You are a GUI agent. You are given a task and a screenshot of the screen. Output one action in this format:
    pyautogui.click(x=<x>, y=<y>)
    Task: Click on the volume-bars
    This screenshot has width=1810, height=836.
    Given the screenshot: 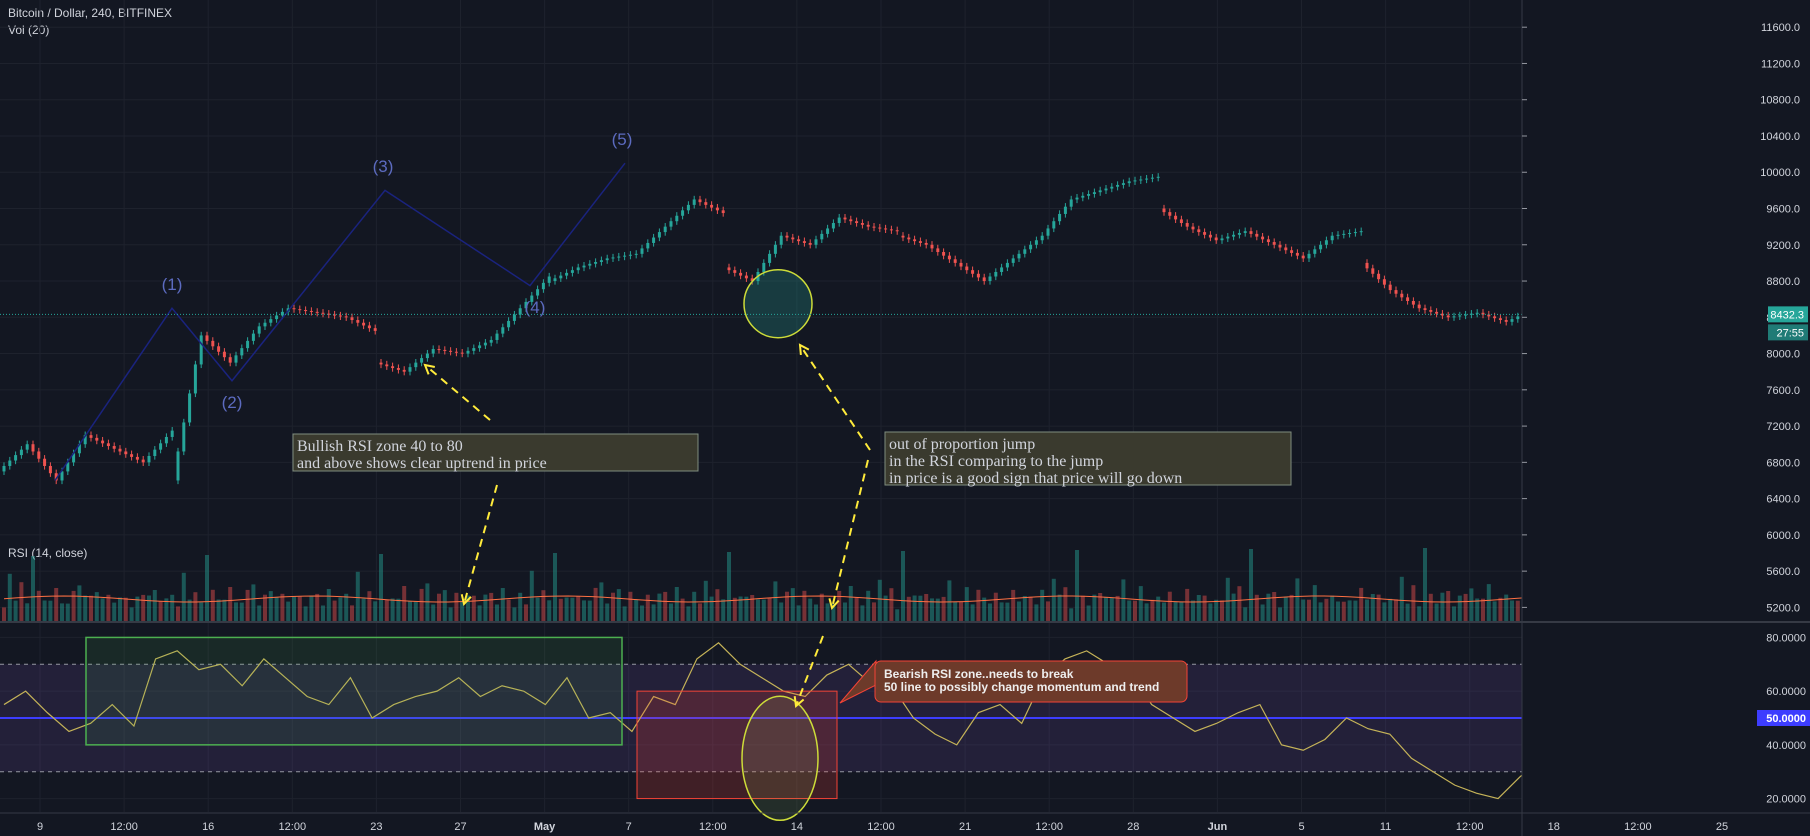 What is the action you would take?
    pyautogui.click(x=813, y=584)
    